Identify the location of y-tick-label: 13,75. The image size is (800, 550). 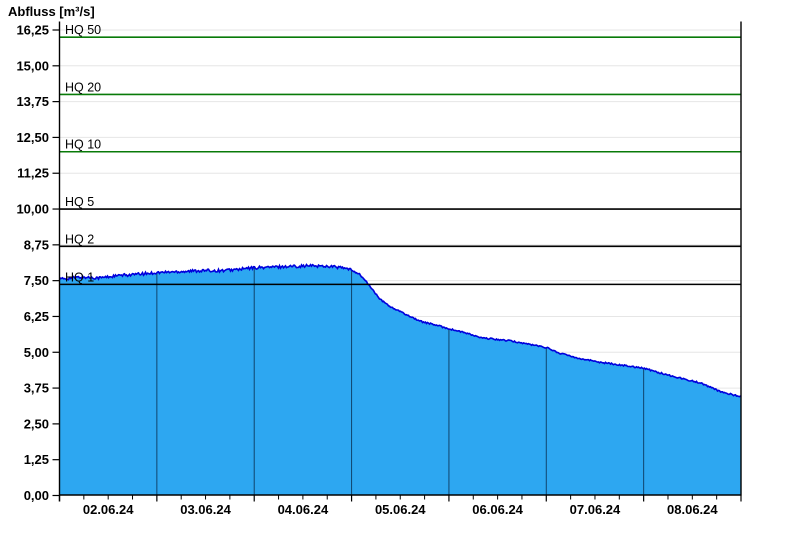
(32, 101).